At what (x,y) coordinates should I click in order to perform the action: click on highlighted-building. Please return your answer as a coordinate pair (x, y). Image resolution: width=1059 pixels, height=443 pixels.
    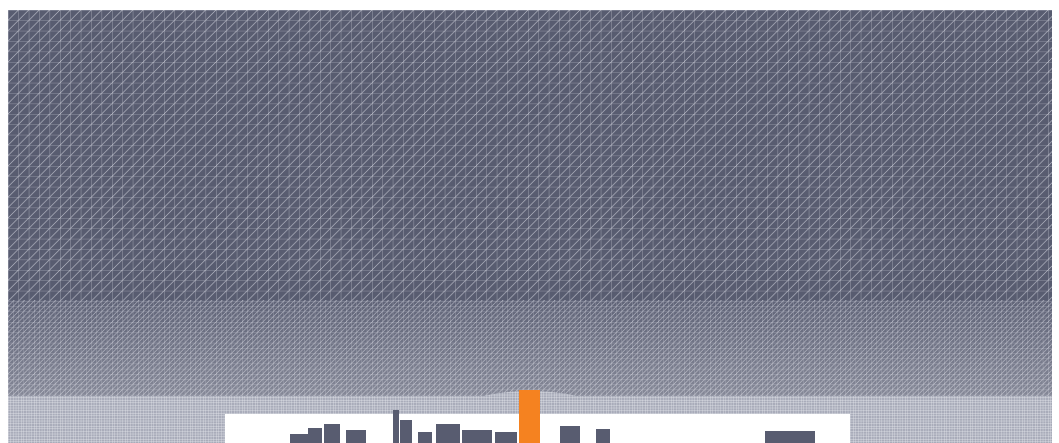
    Looking at the image, I should click on (529, 416).